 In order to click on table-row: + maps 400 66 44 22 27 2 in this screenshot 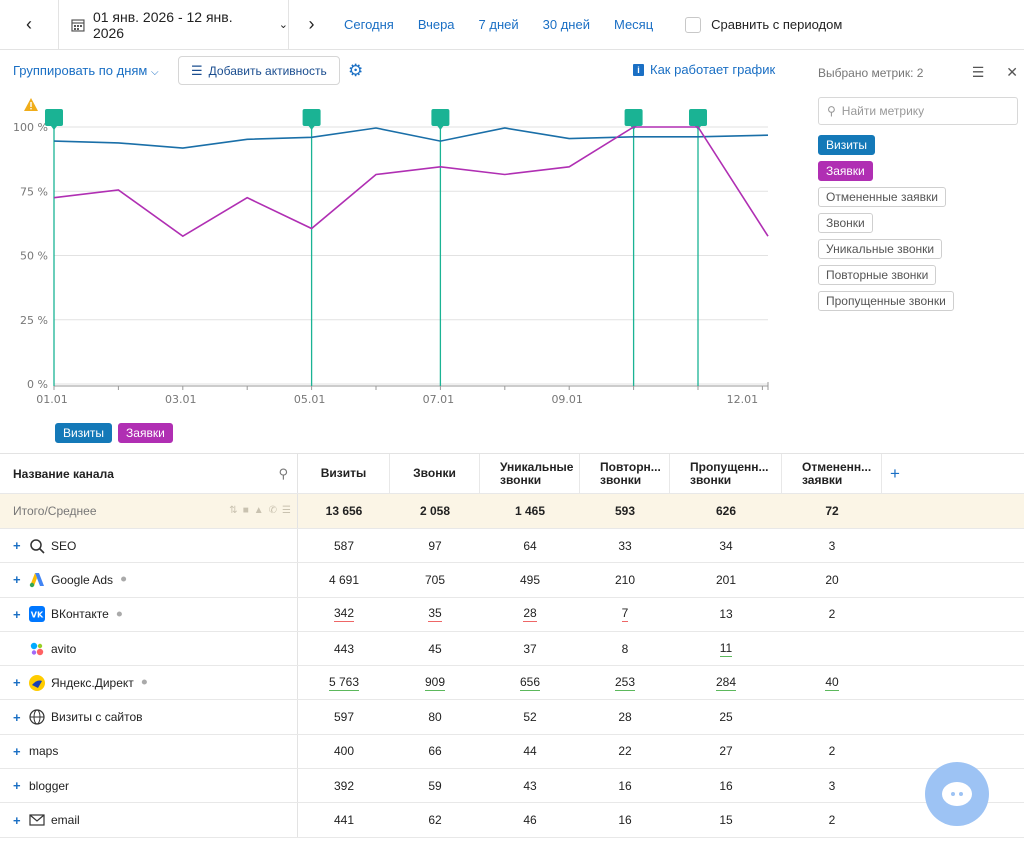, I will do `click(512, 752)`.